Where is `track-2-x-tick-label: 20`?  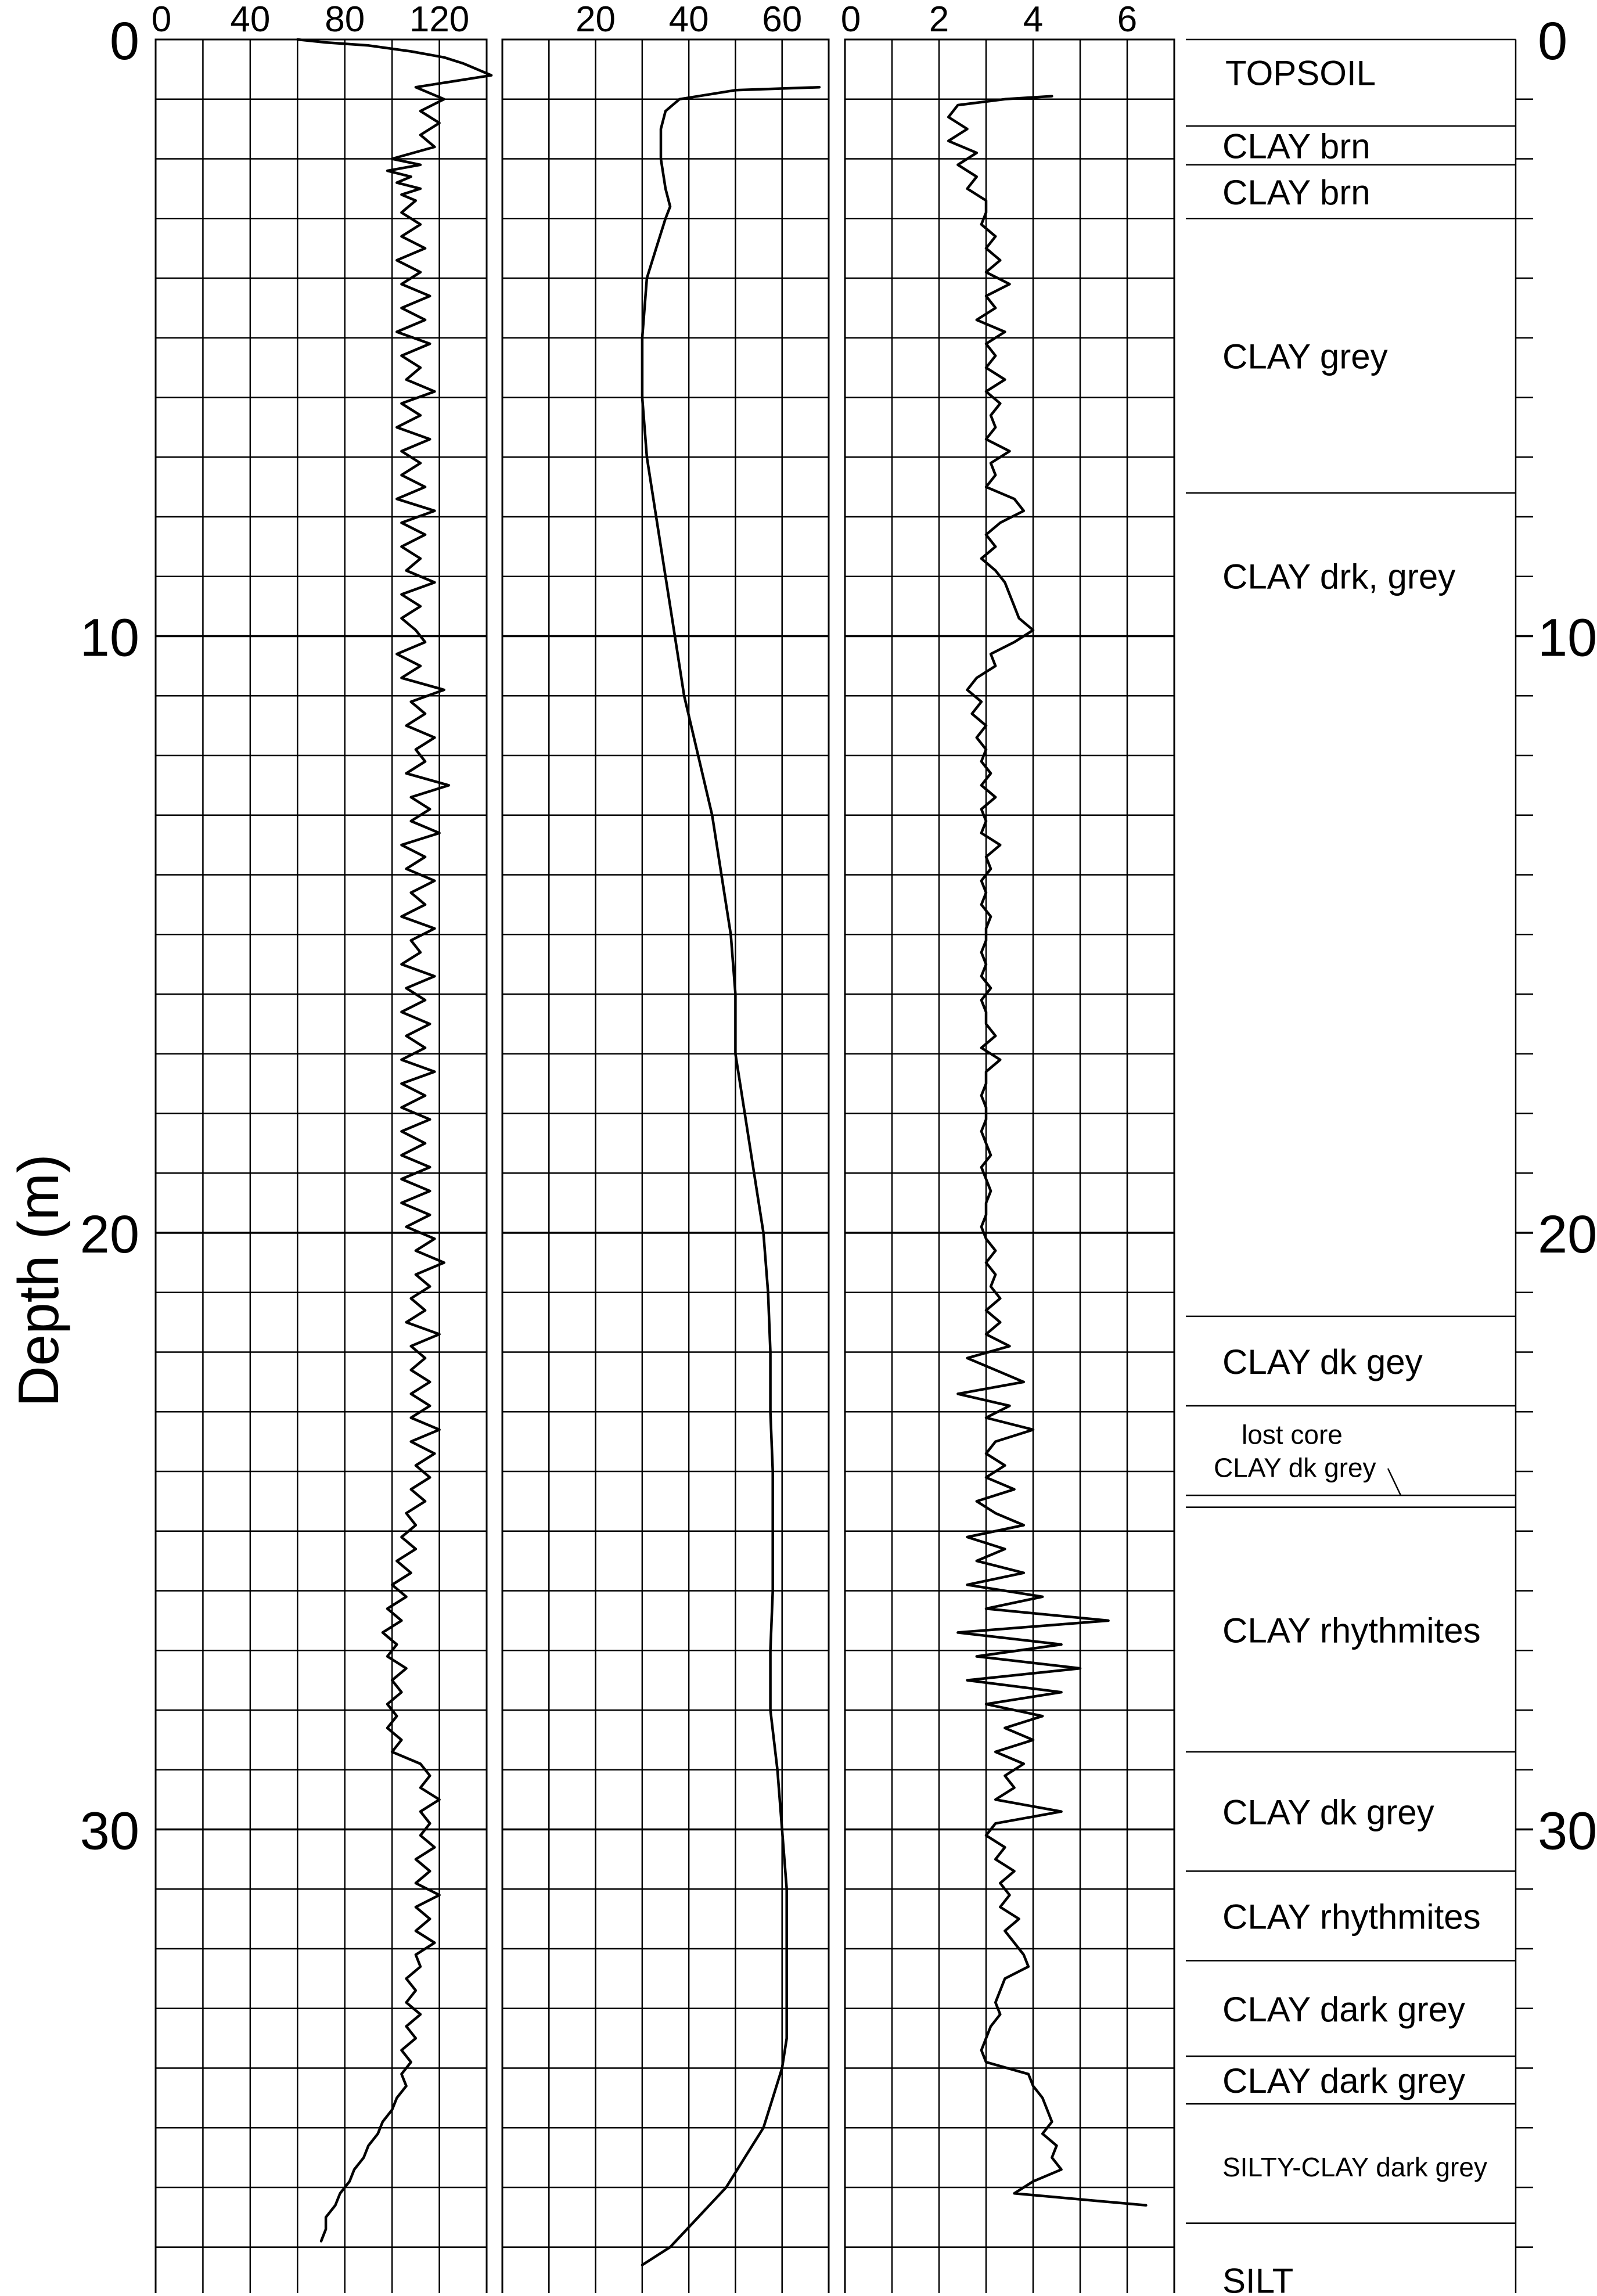
track-2-x-tick-label: 20 is located at coordinates (596, 19).